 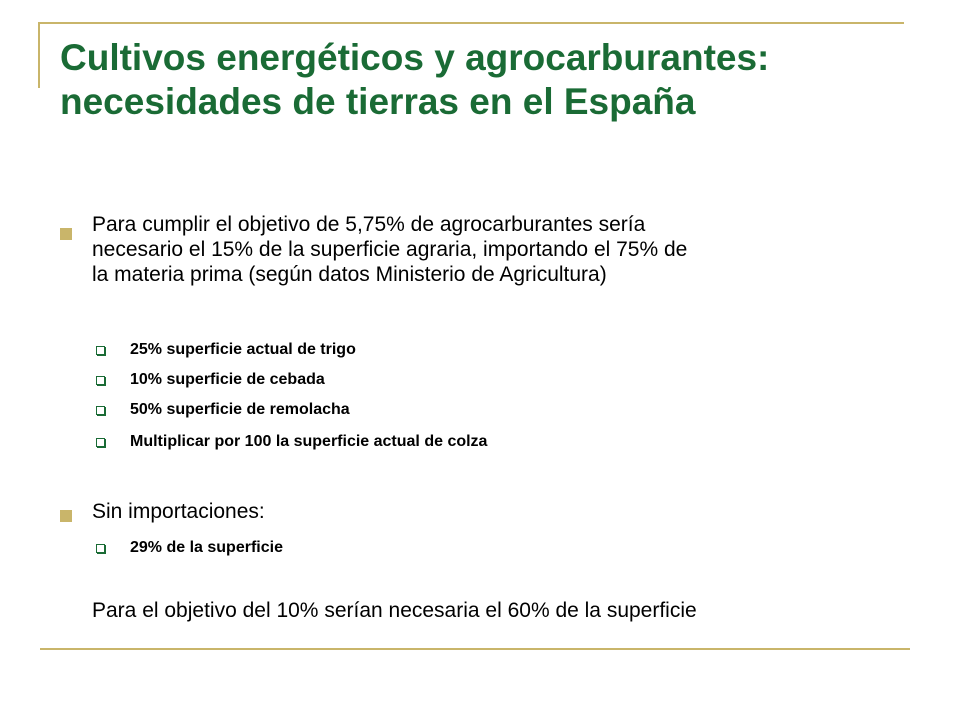 What do you see at coordinates (243, 349) in the screenshot?
I see `sub-item-wheat: 25% superficie actual de trigo` at bounding box center [243, 349].